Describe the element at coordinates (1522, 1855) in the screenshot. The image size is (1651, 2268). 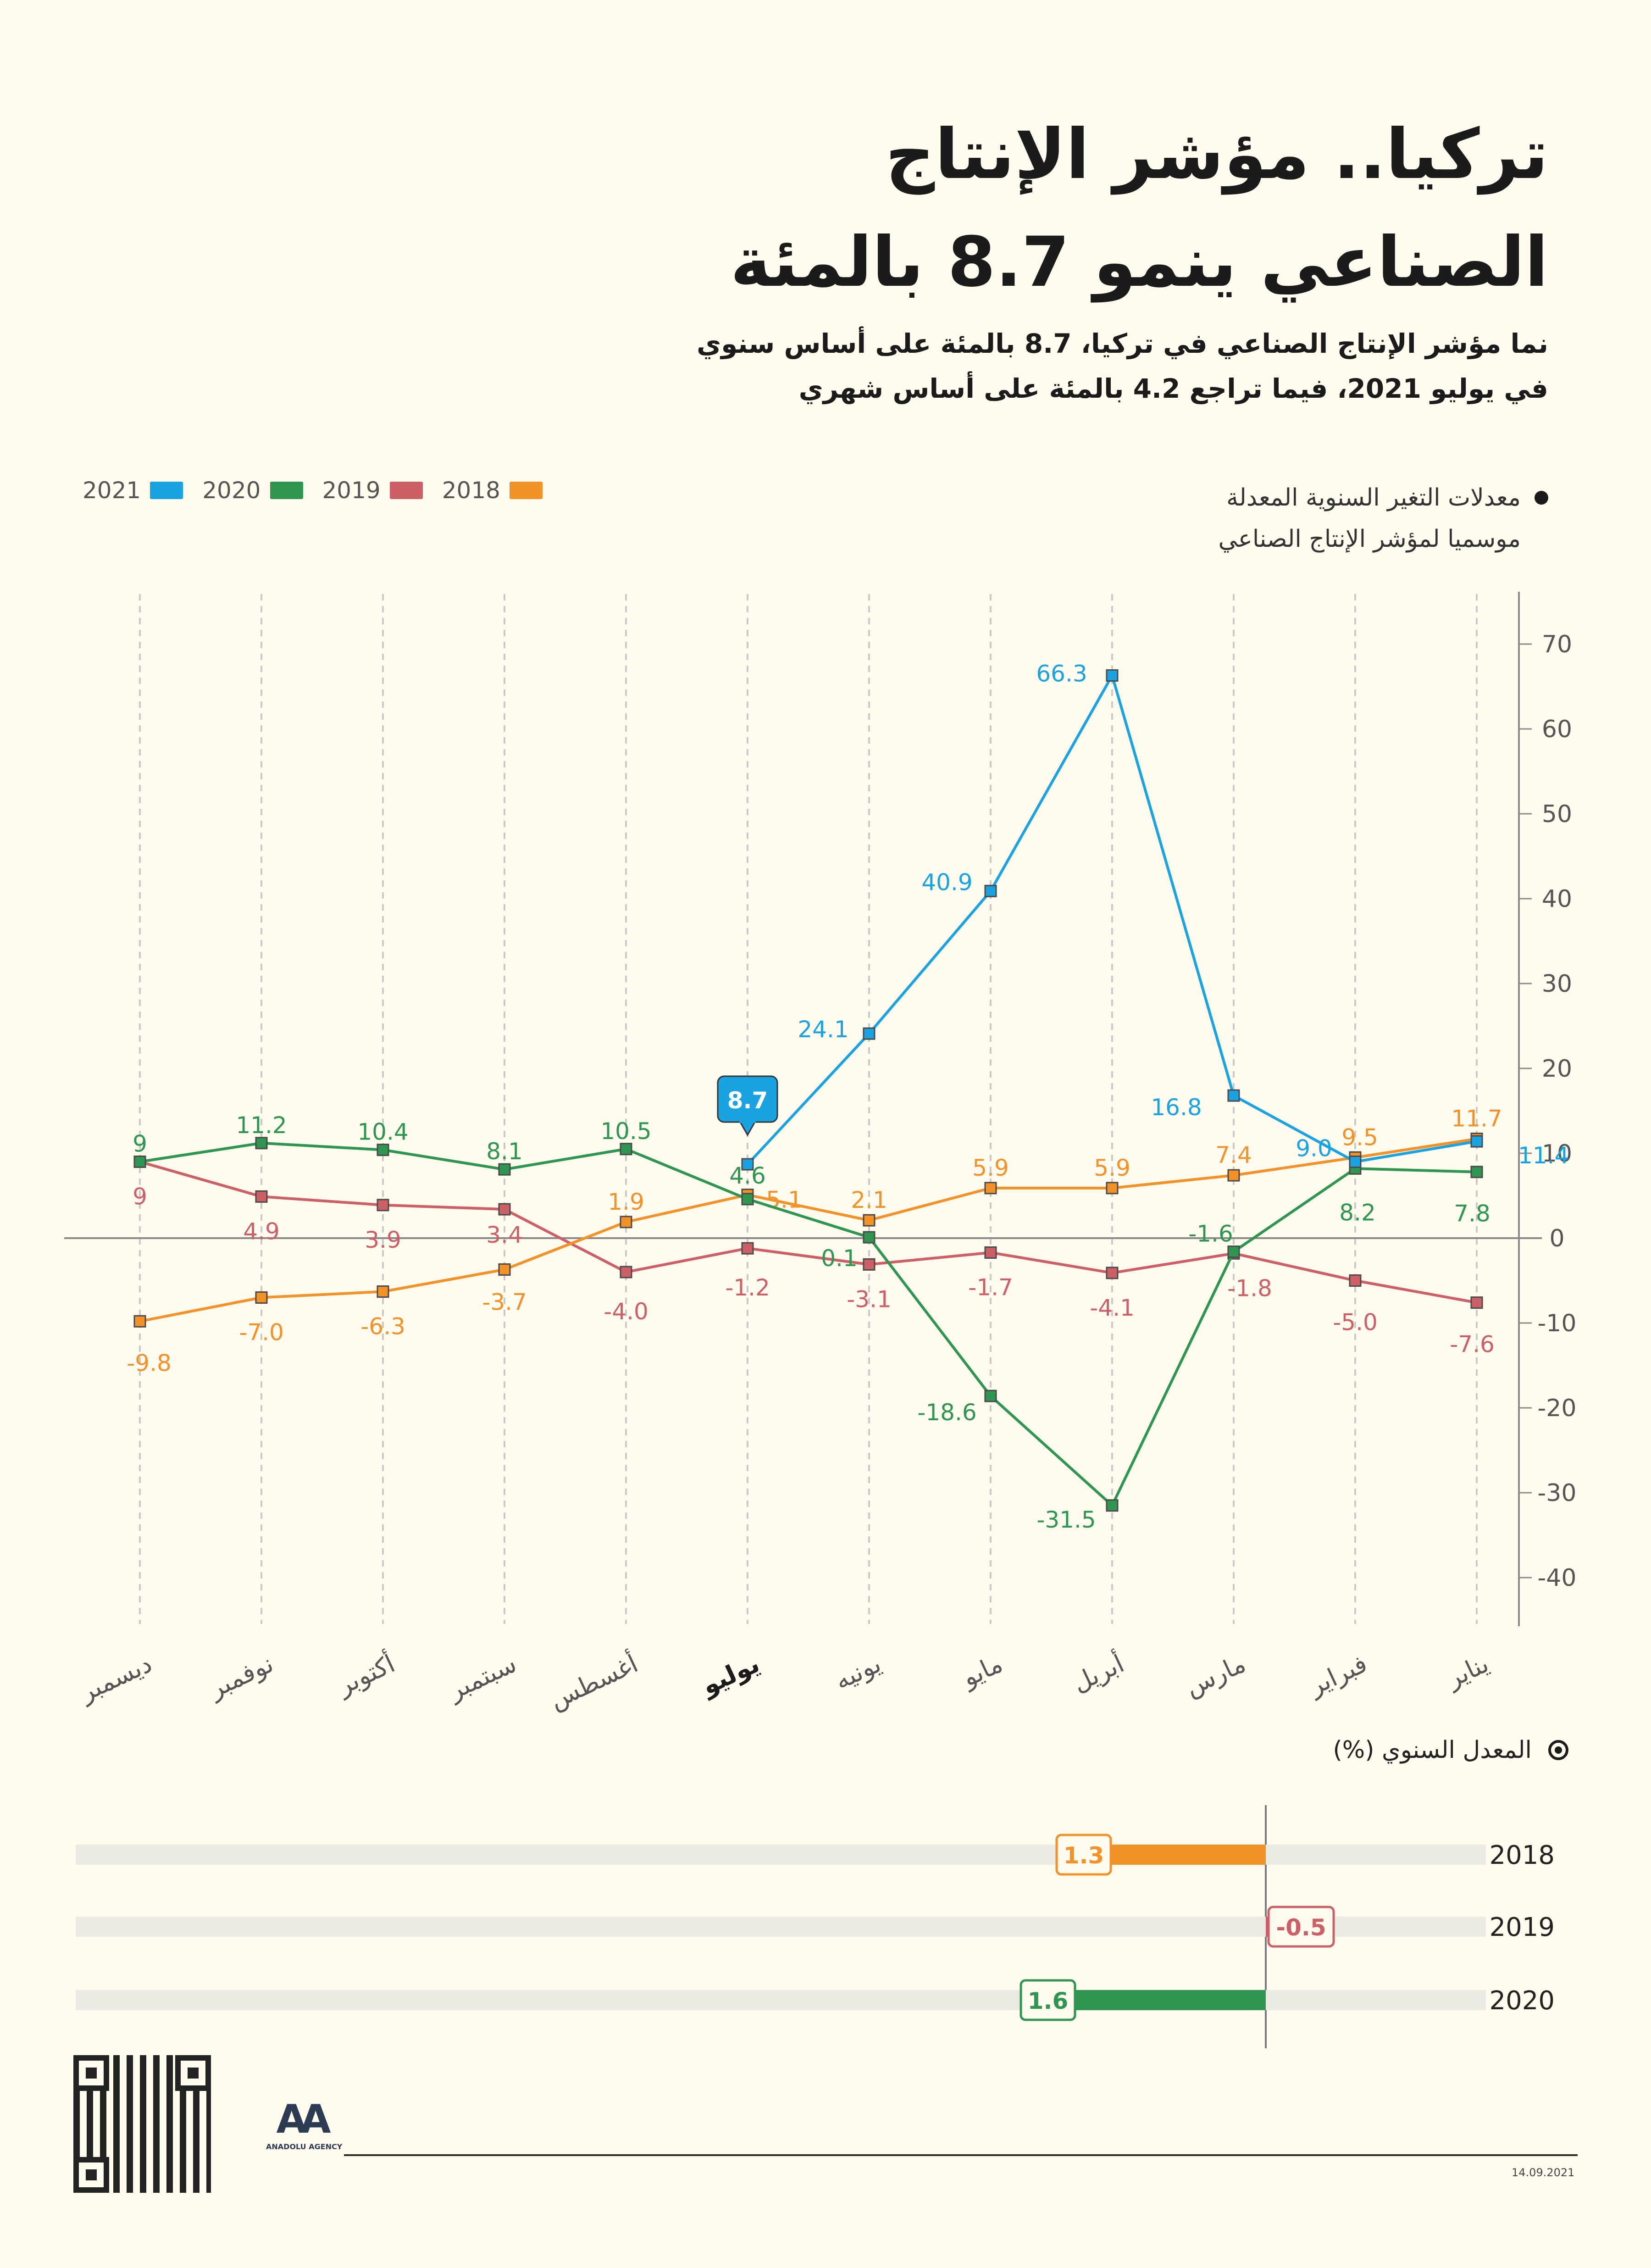
I see `annual-year-label: 2018` at that location.